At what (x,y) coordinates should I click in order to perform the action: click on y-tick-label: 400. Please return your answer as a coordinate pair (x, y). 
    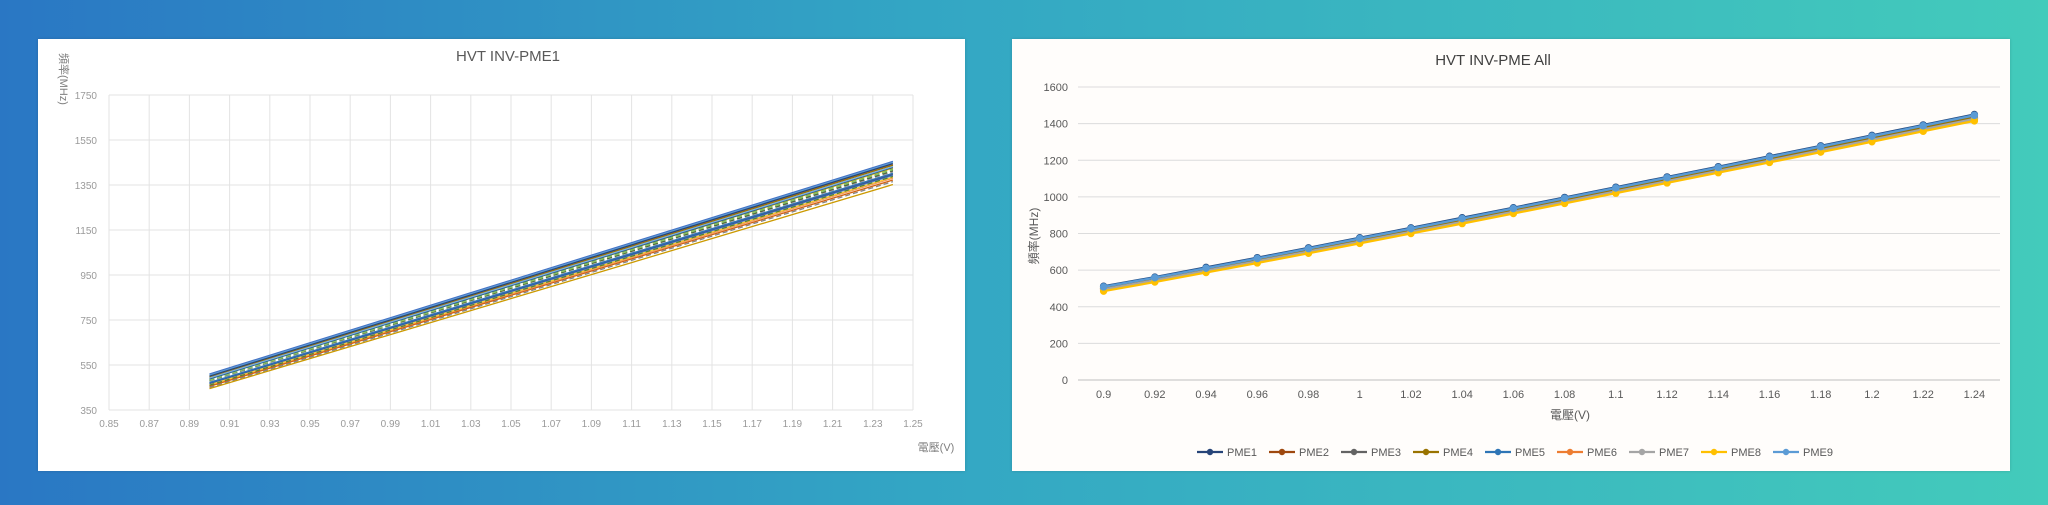
    Looking at the image, I should click on (1059, 308).